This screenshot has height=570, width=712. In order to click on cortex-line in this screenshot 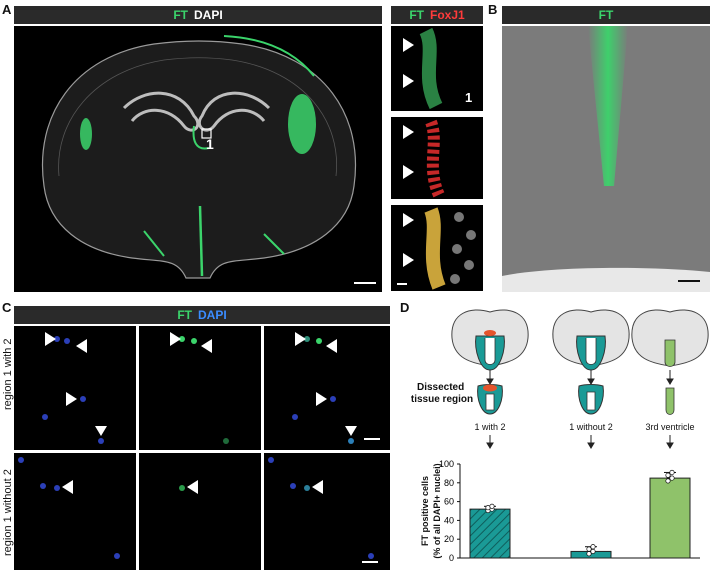, I will do `click(198, 117)`.